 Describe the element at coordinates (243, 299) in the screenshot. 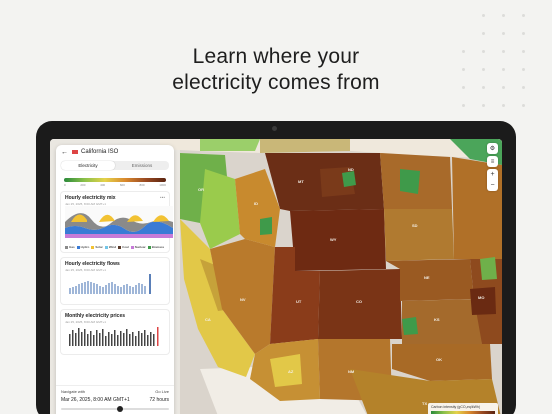

I see `state-label: NV` at that location.